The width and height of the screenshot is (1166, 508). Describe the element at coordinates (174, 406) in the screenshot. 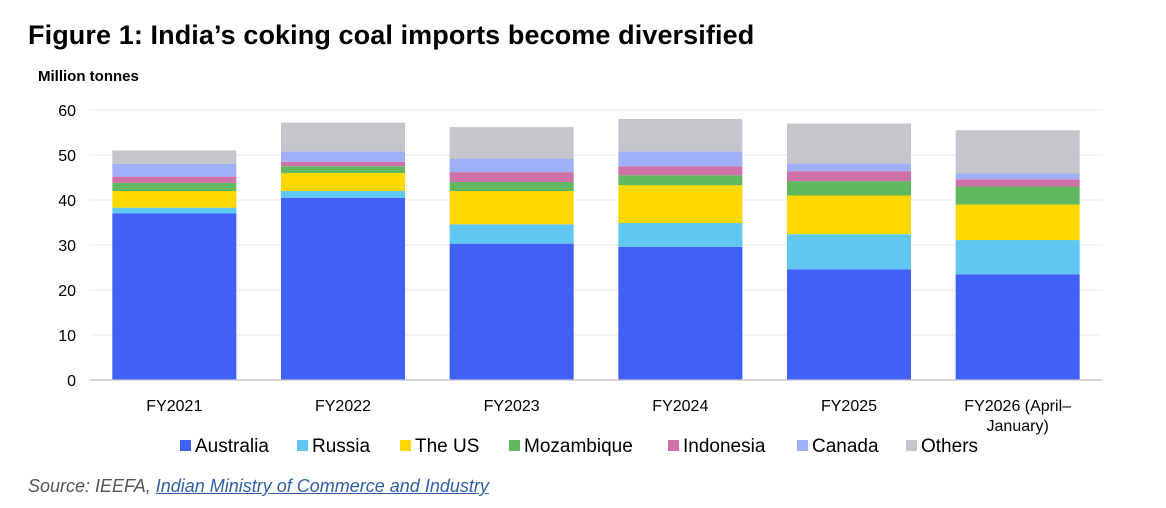

I see `x-tick-label: FY2021` at that location.